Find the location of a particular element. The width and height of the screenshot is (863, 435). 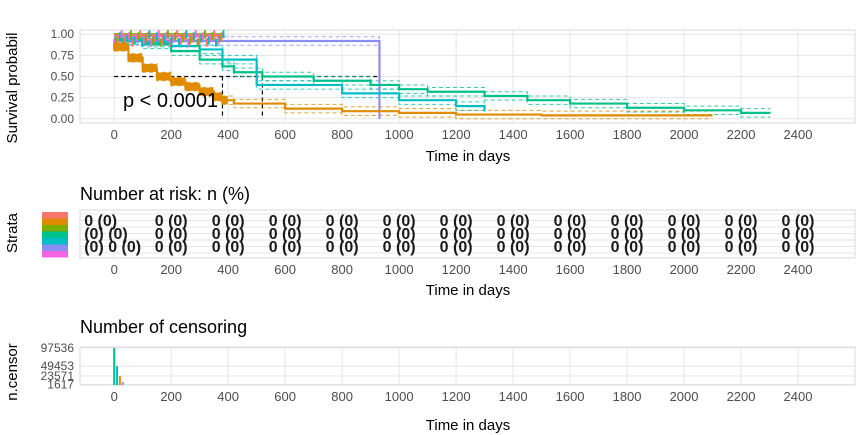

km-x-tick: 2400 is located at coordinates (798, 134).